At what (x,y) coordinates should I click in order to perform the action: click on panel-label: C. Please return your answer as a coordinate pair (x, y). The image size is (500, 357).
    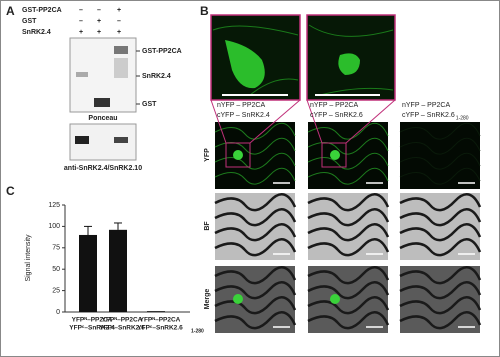
    Looking at the image, I should click on (10, 191).